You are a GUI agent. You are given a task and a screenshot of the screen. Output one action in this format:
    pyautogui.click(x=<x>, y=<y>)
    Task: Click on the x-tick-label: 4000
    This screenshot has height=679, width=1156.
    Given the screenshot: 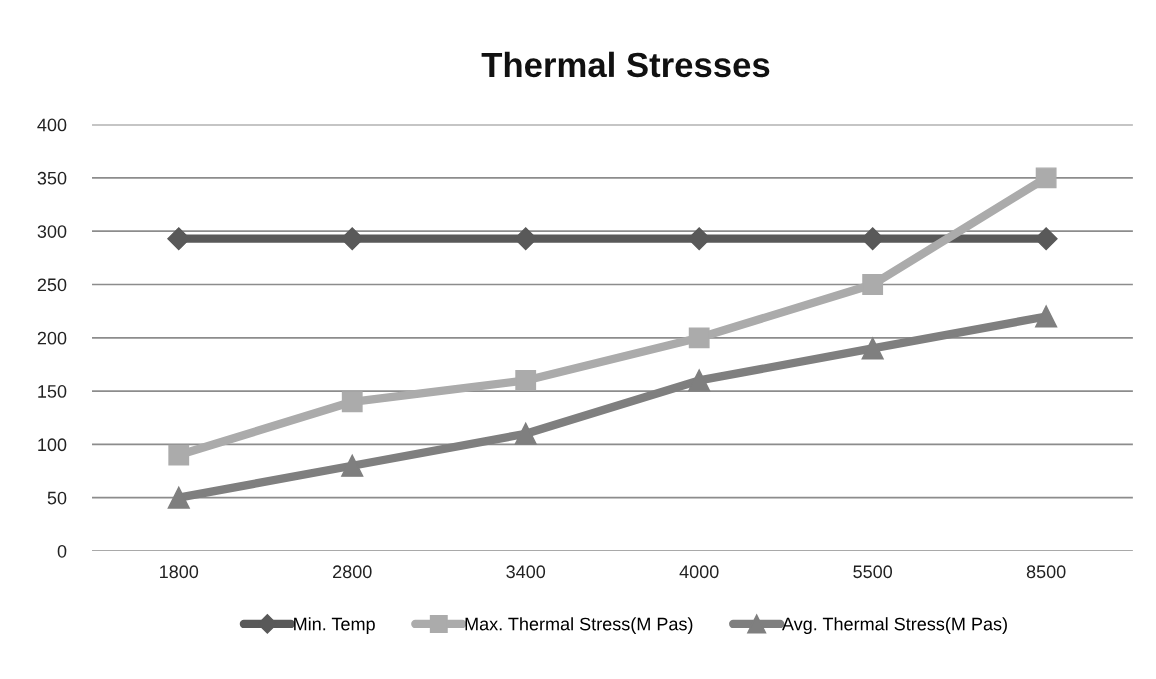 What is the action you would take?
    pyautogui.click(x=699, y=572)
    